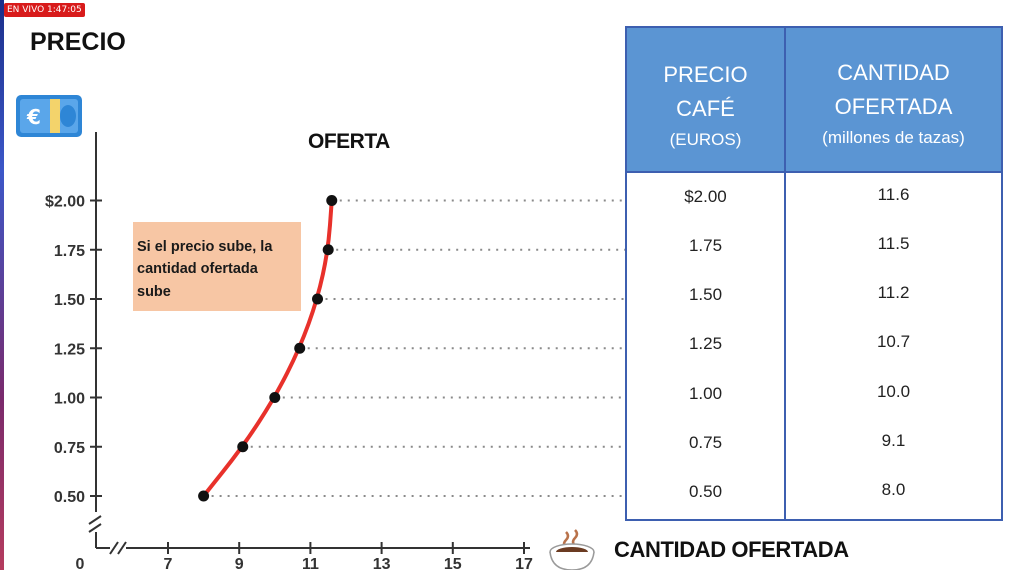  Describe the element at coordinates (382, 563) in the screenshot. I see `x-tick-label: 13` at that location.